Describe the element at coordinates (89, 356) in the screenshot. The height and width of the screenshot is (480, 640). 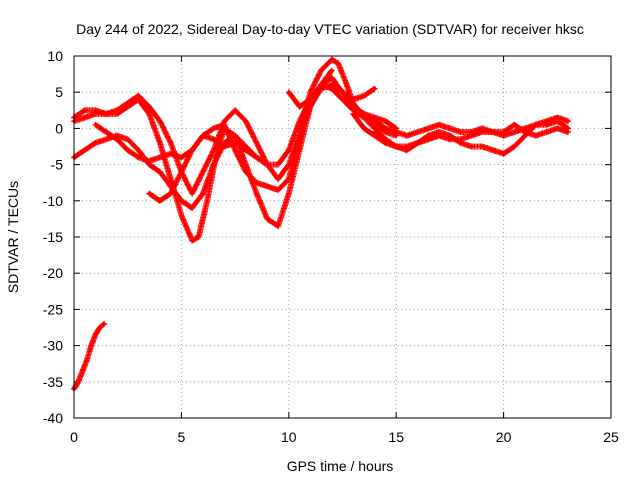
I see `series-sat-j` at that location.